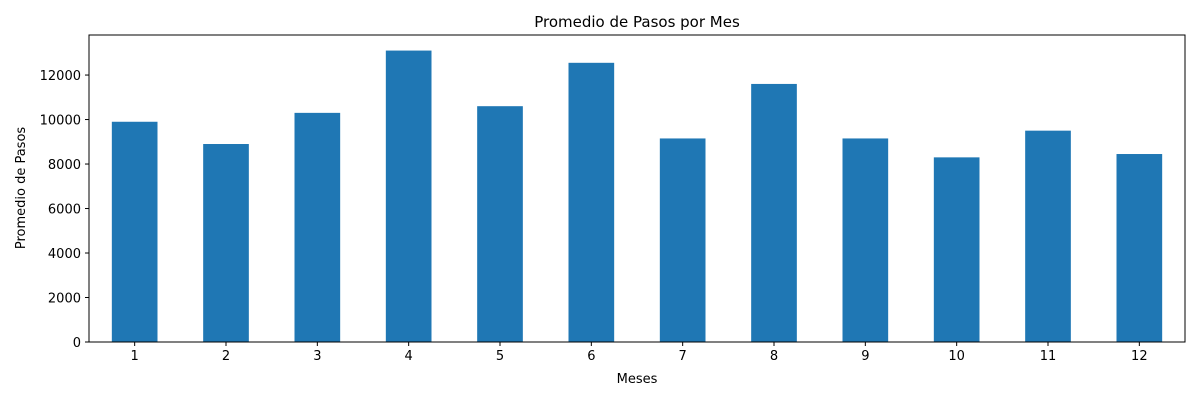 The width and height of the screenshot is (1200, 404). What do you see at coordinates (774, 356) in the screenshot?
I see `x-tick-label: 8` at bounding box center [774, 356].